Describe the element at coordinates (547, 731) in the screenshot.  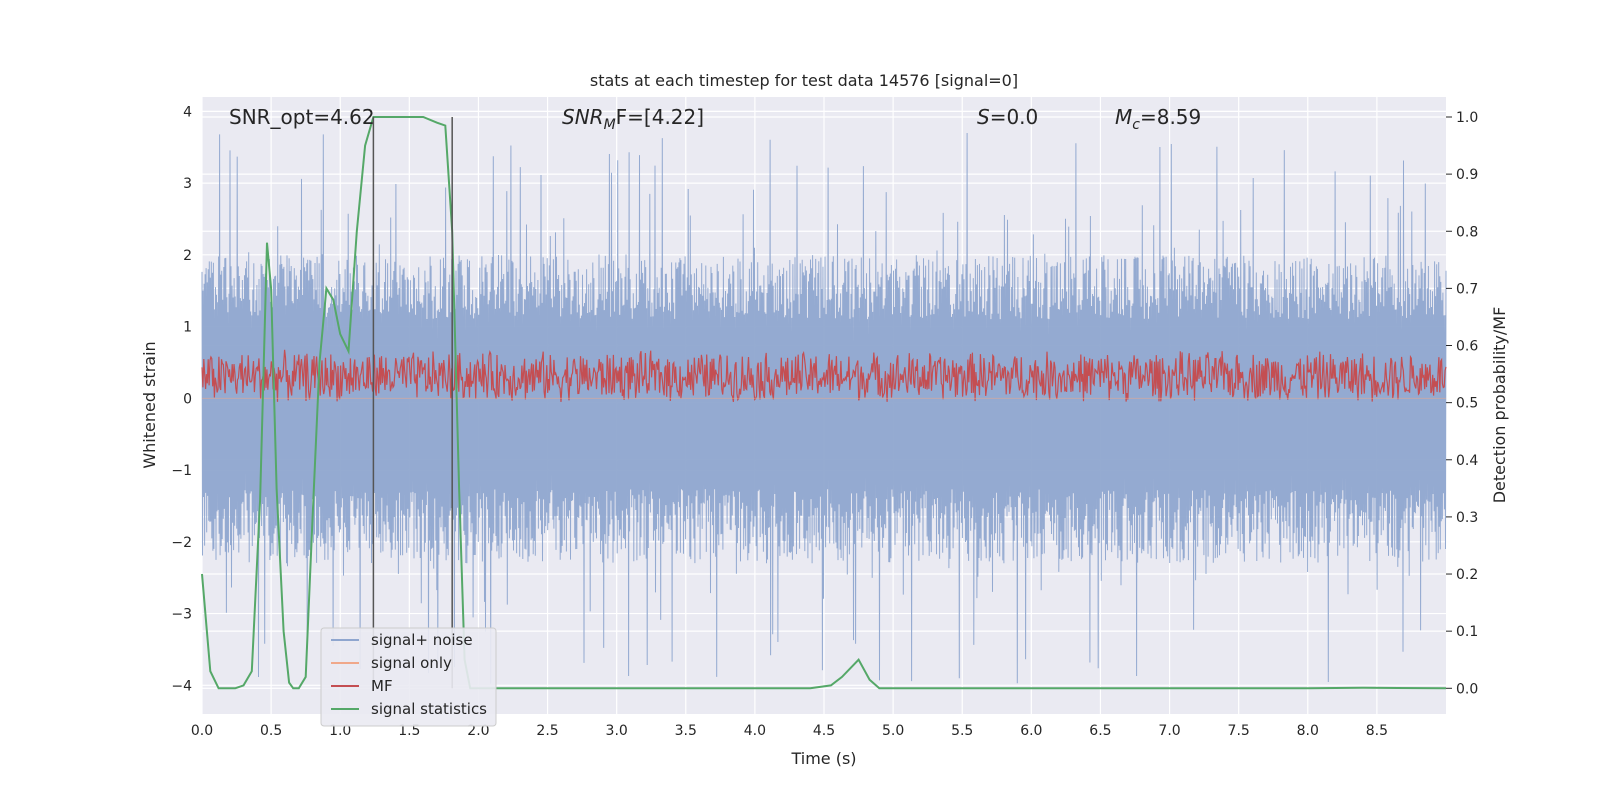
I see `x-tick-label-5: 2.5` at that location.